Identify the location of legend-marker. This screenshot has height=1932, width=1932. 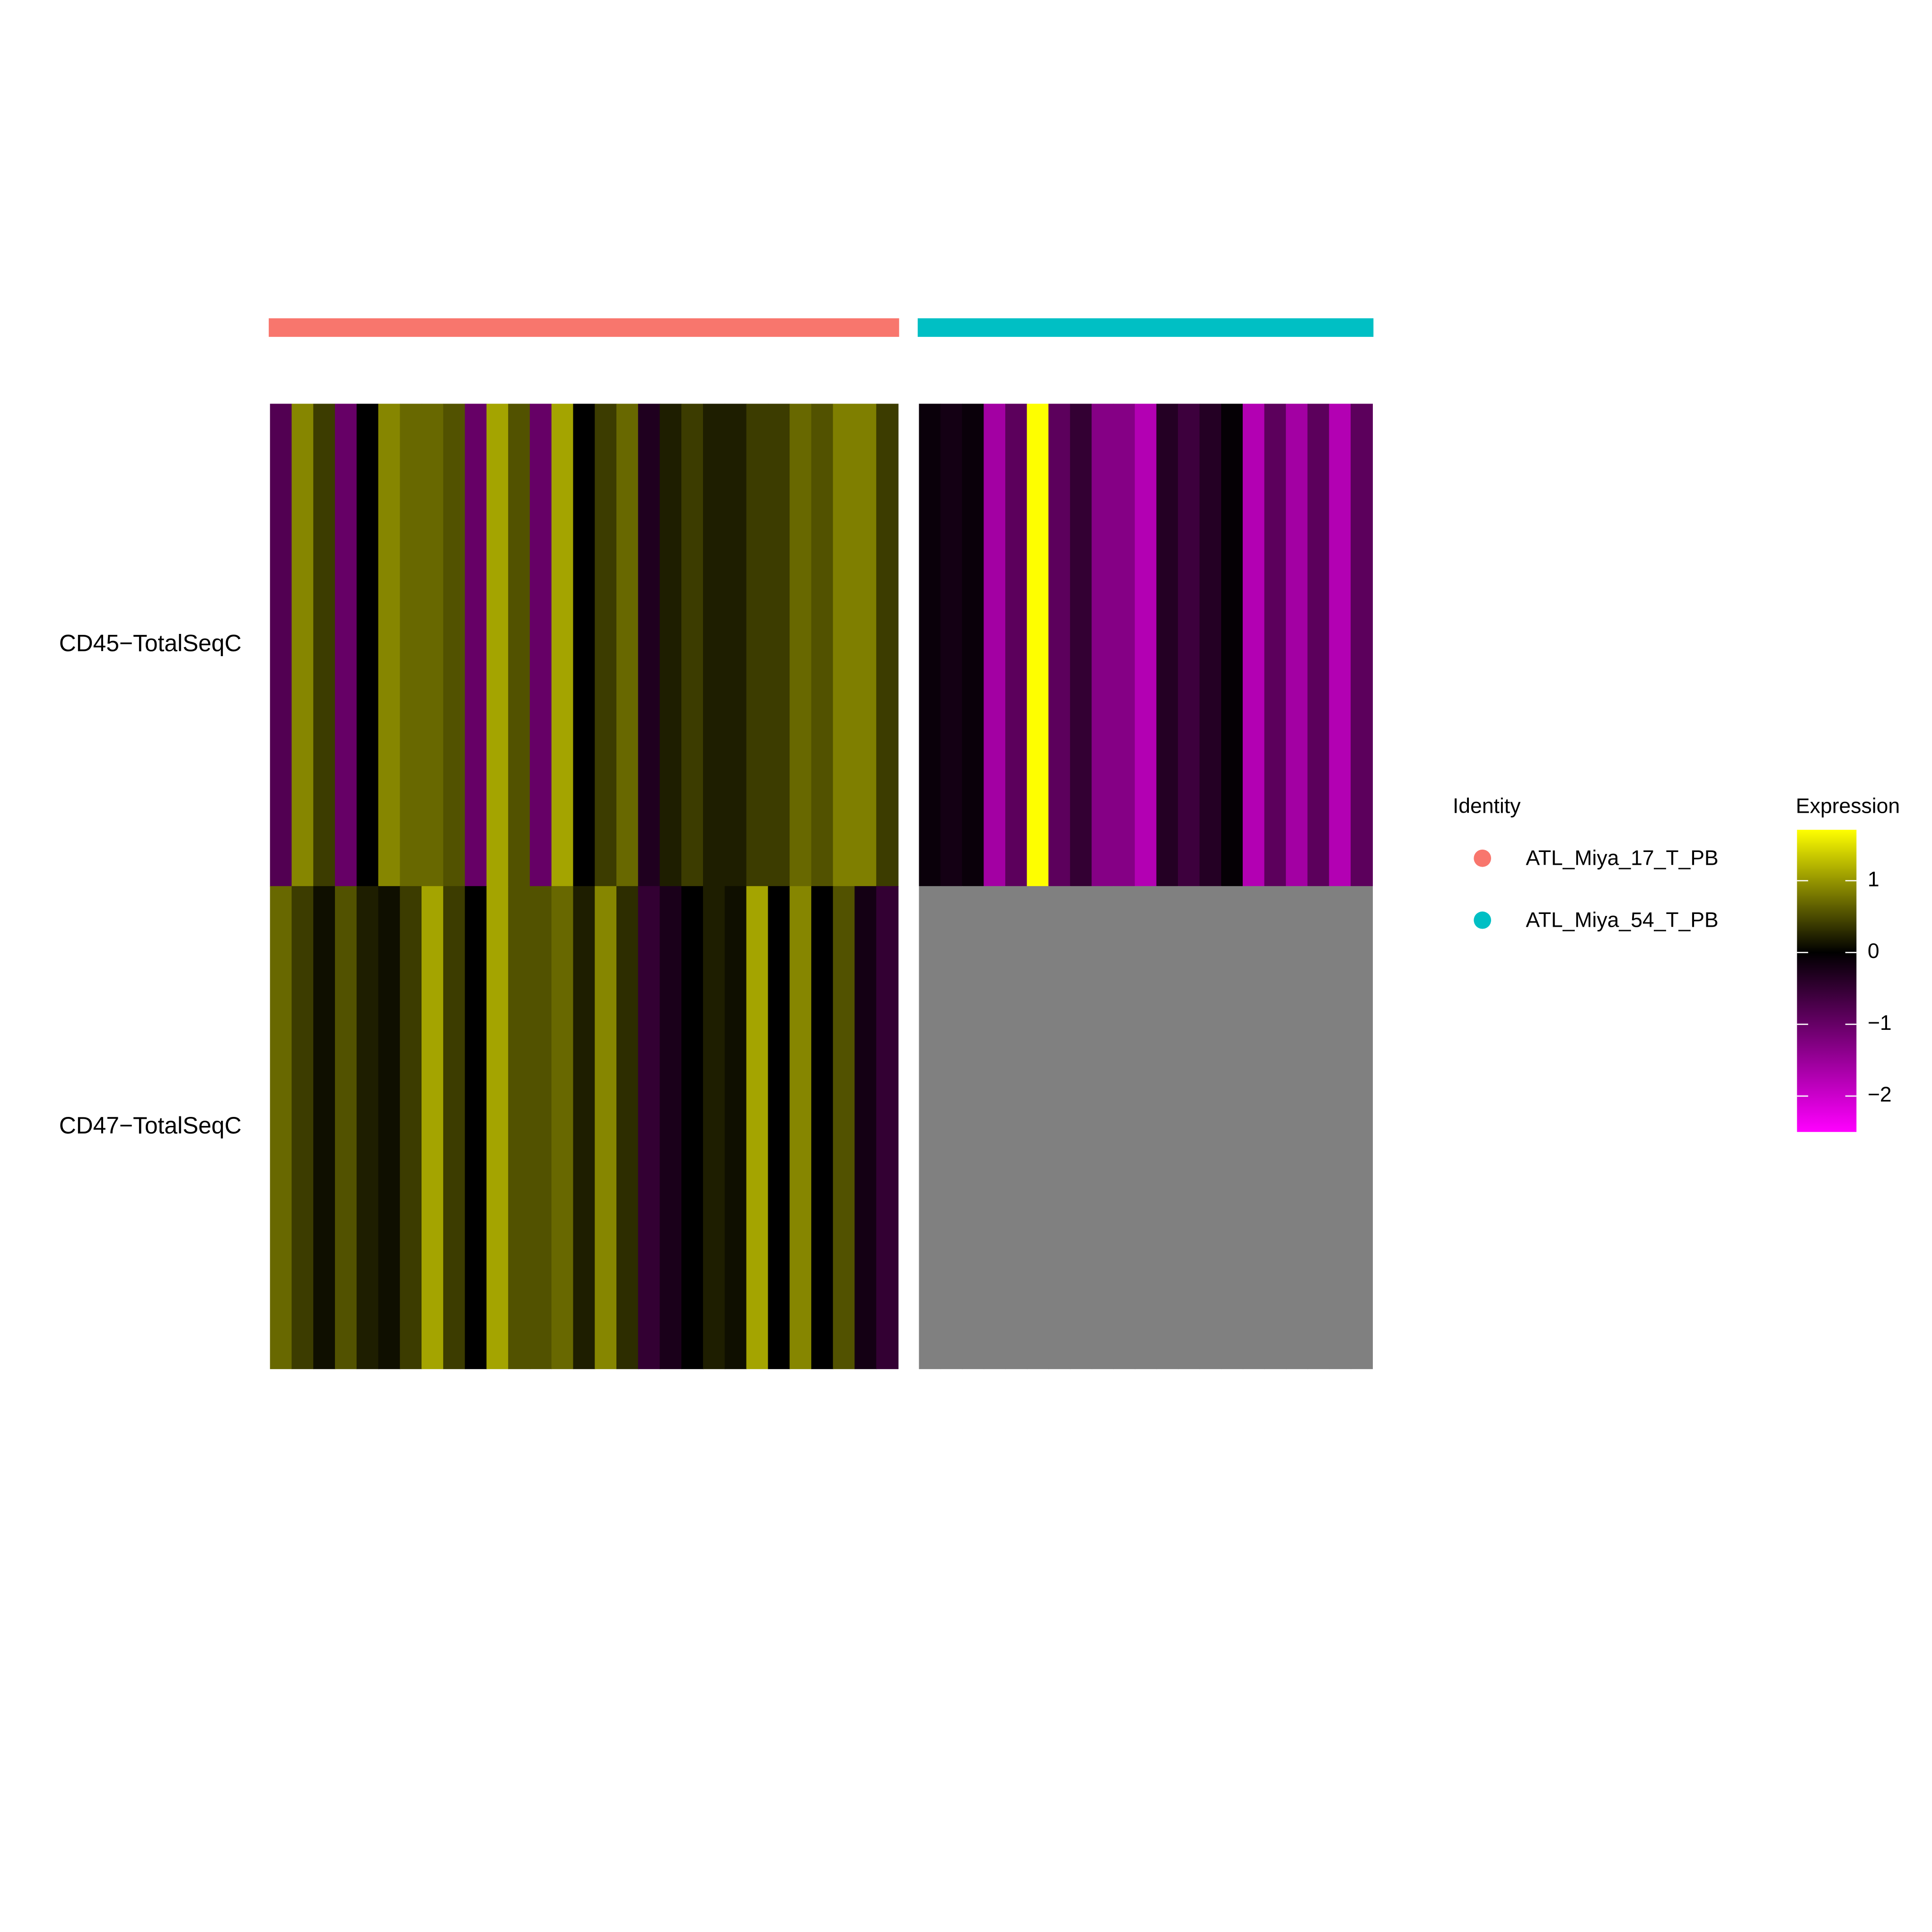
(1483, 858).